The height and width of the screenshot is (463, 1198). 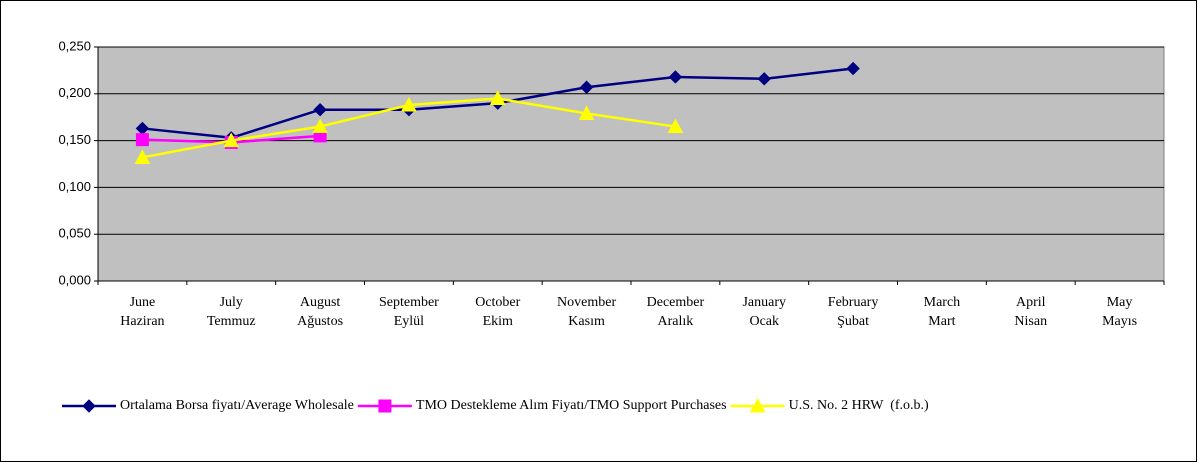 What do you see at coordinates (1030, 321) in the screenshot?
I see `x-tick-label: Nisan` at bounding box center [1030, 321].